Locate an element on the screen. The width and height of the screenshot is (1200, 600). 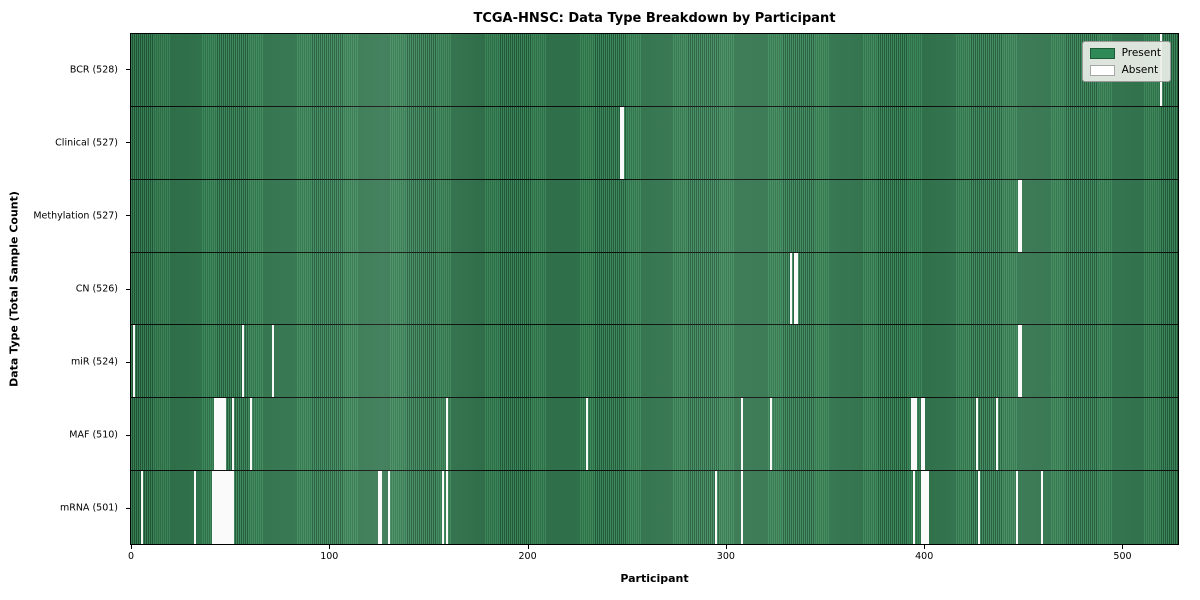
x-tick-label: 0 is located at coordinates (131, 556).